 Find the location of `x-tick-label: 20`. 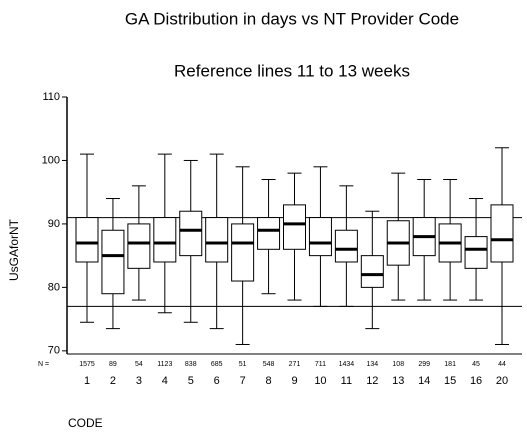

x-tick-label: 20 is located at coordinates (502, 381).